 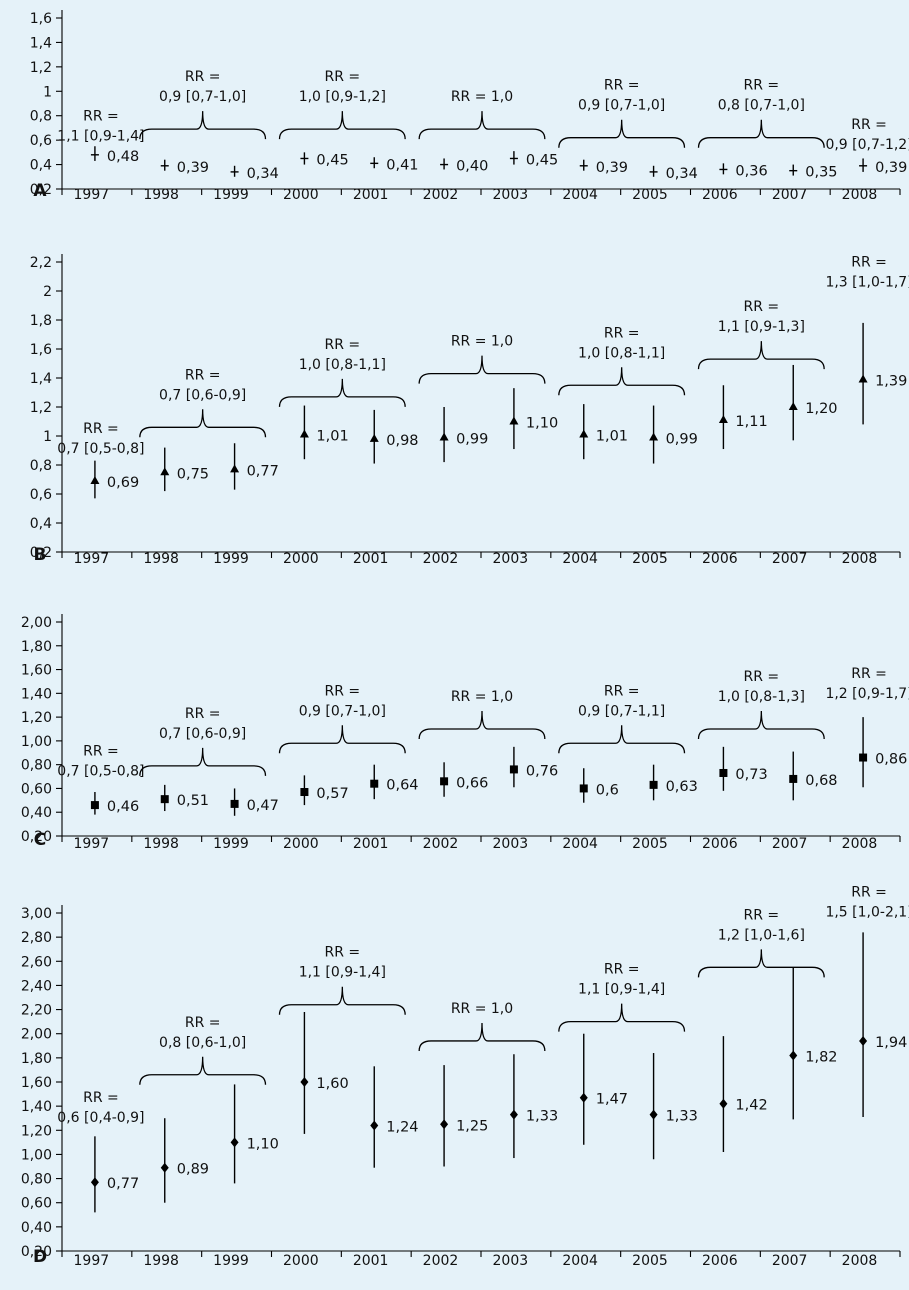 What do you see at coordinates (761, 935) in the screenshot?
I see `panel-d-rr-label: 1,2 [1,0-1,6]` at bounding box center [761, 935].